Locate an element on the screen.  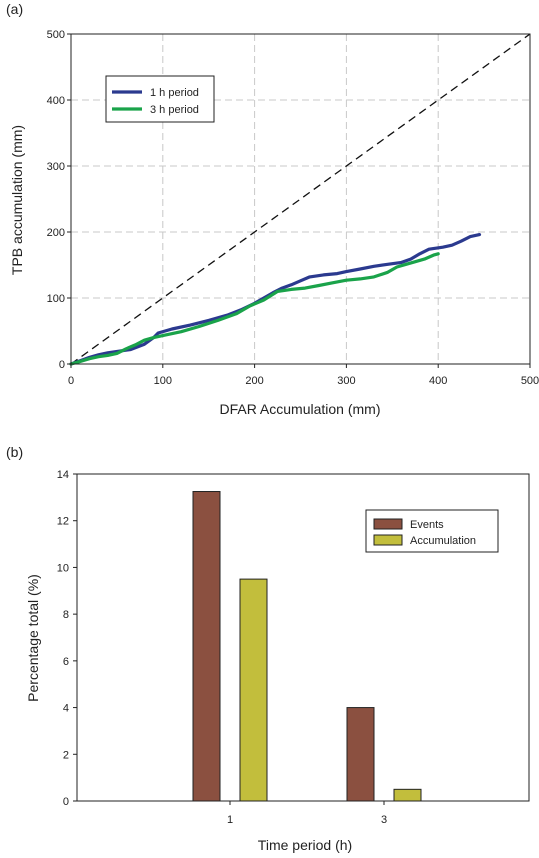
panel-a-series is located at coordinates (275, 299).